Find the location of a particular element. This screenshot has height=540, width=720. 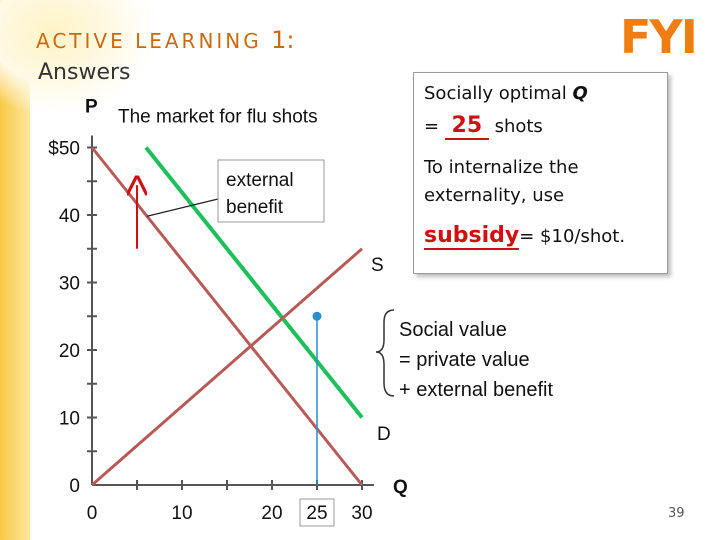

answer-line-5: subsidy= $10/shot. is located at coordinates (524, 236).